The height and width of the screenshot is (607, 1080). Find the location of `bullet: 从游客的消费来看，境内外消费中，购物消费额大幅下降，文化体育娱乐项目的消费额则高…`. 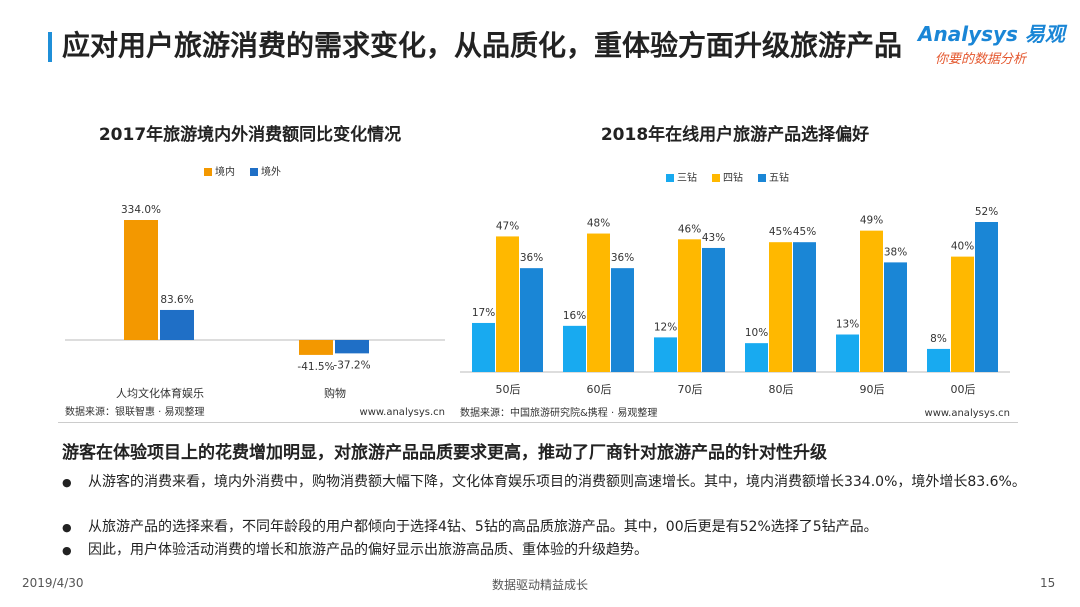

bullet: 从游客的消费来看，境内外消费中，购物消费额大幅下降，文化体育娱乐项目的消费额则高… is located at coordinates (555, 482).